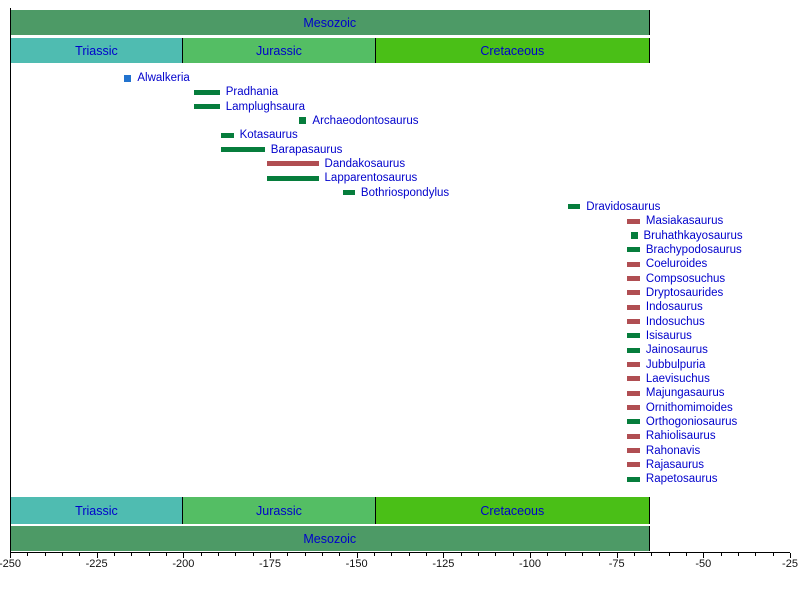  Describe the element at coordinates (685, 278) in the screenshot. I see `taxon-label-compsosuchus: Compsosuchus` at that location.